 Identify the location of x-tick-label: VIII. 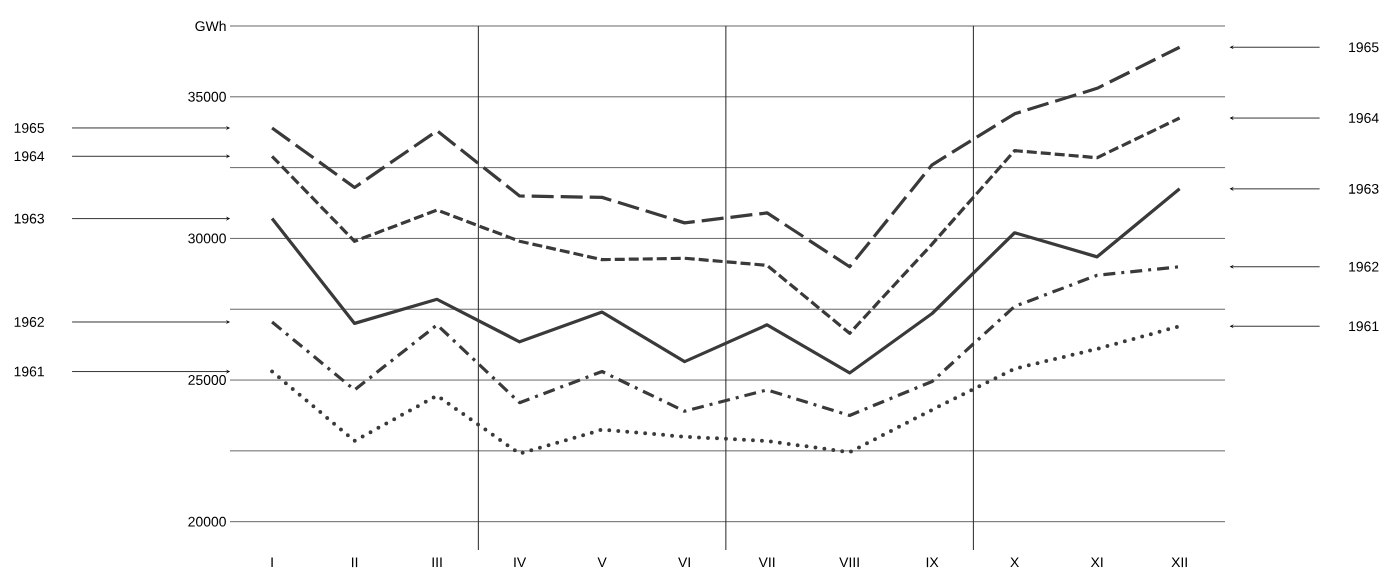
(849, 562).